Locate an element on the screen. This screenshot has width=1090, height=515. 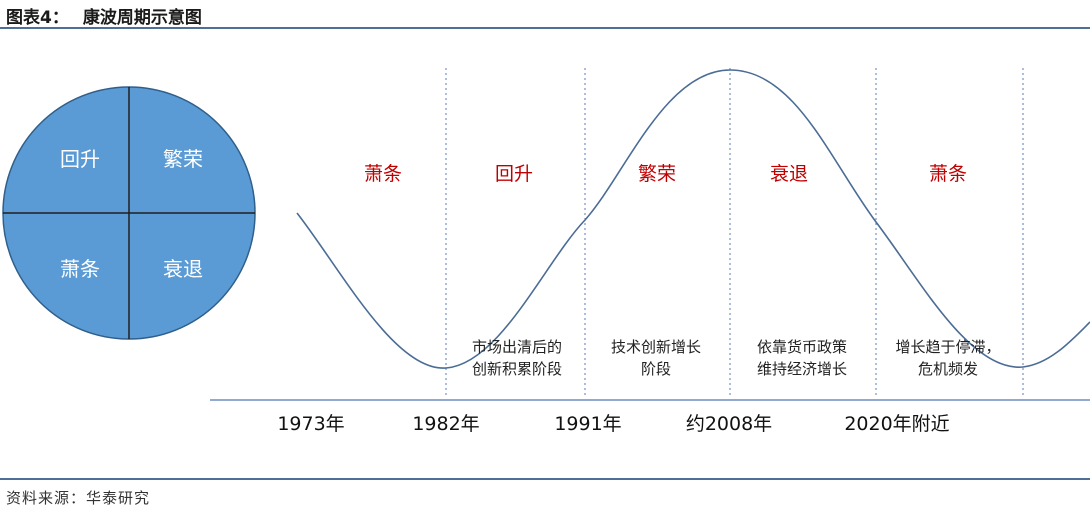
year-label-2020: 2020年附近 is located at coordinates (896, 424).